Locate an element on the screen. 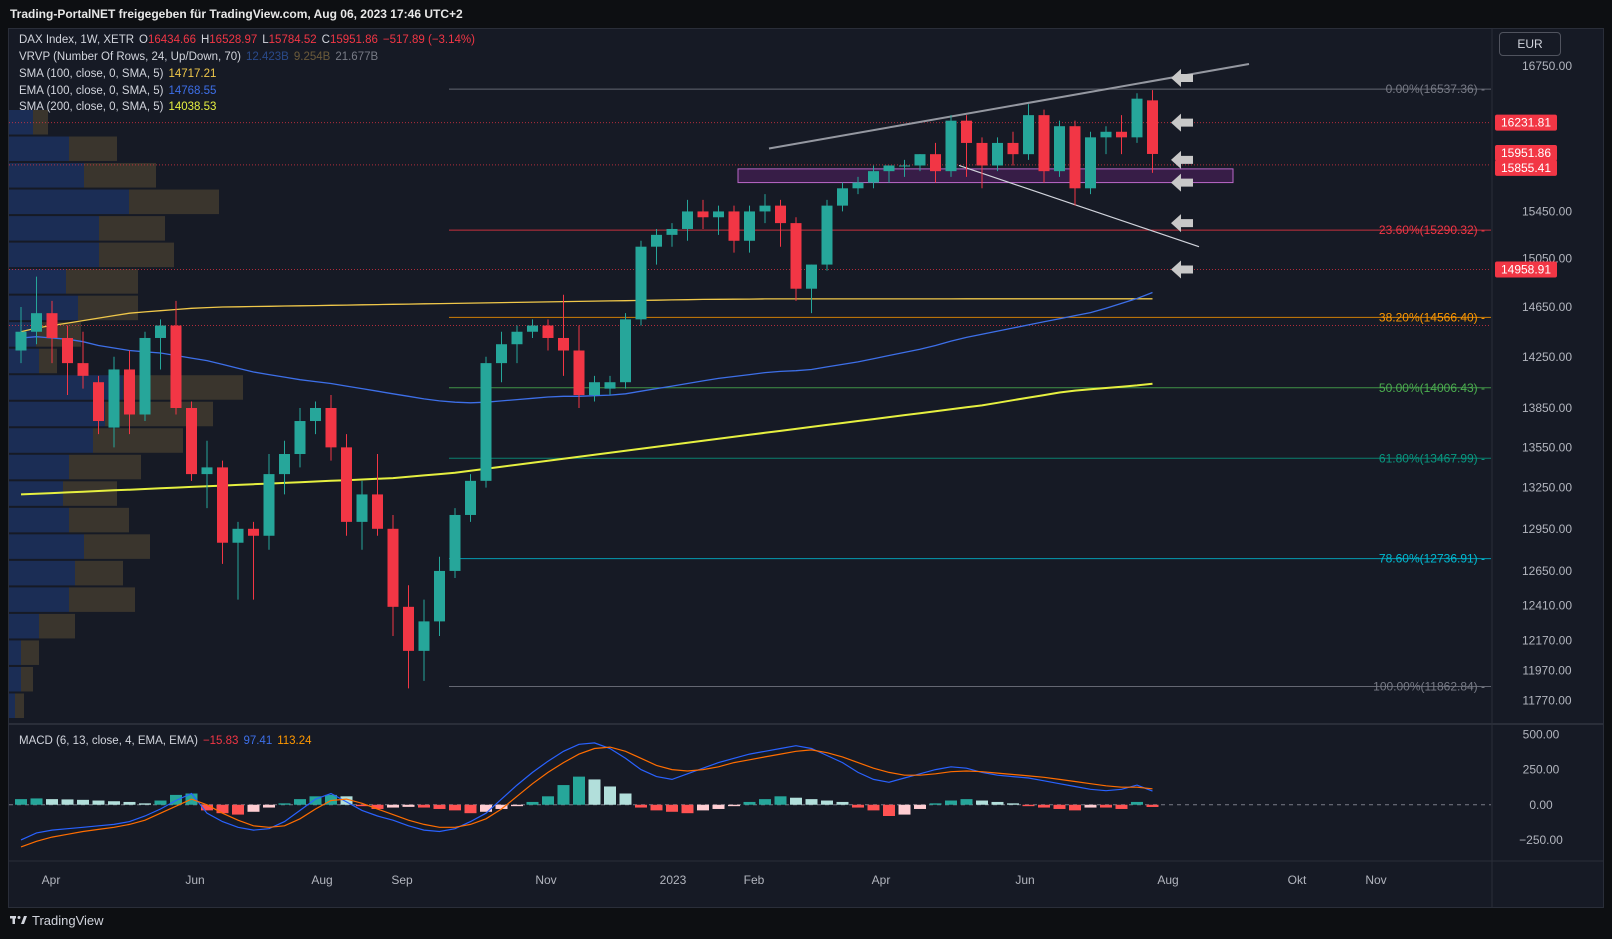  consolidation-box is located at coordinates (985, 176).